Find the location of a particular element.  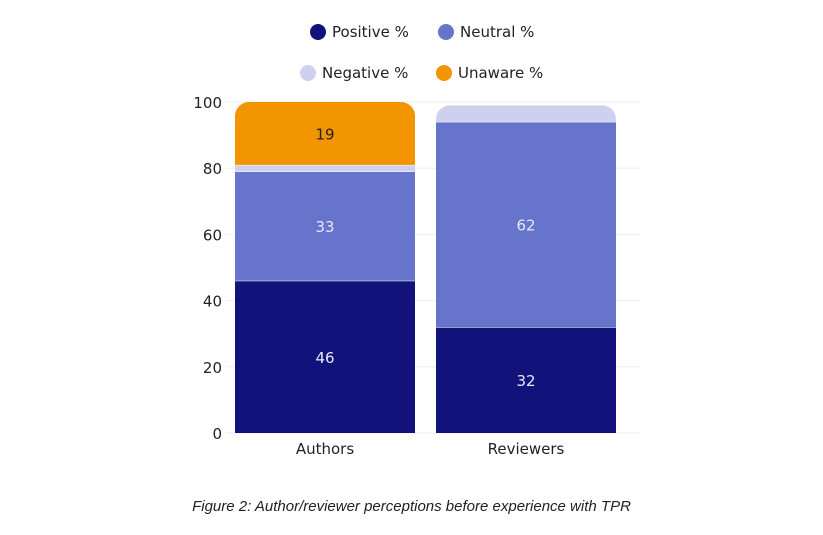

y-tick-label: 60 is located at coordinates (212, 235).